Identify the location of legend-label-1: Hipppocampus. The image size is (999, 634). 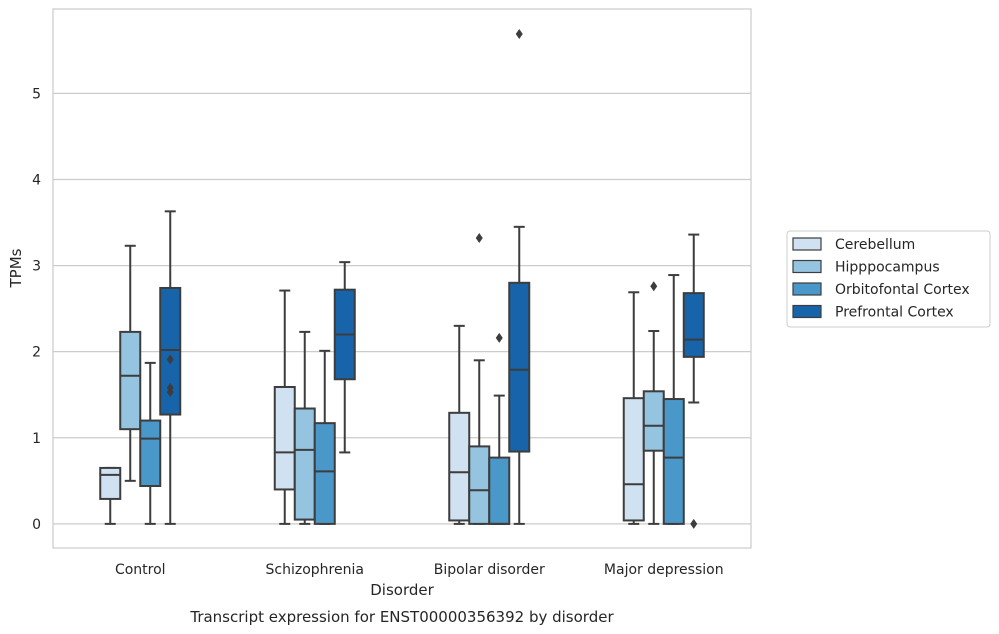
(887, 268).